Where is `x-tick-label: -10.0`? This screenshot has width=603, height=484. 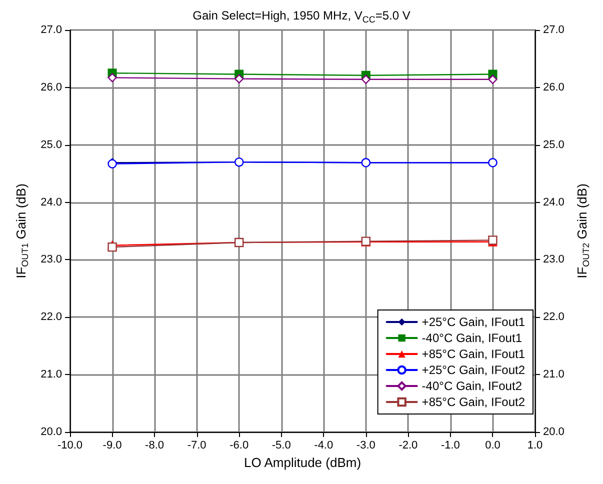
x-tick-label: -10.0 is located at coordinates (70, 446).